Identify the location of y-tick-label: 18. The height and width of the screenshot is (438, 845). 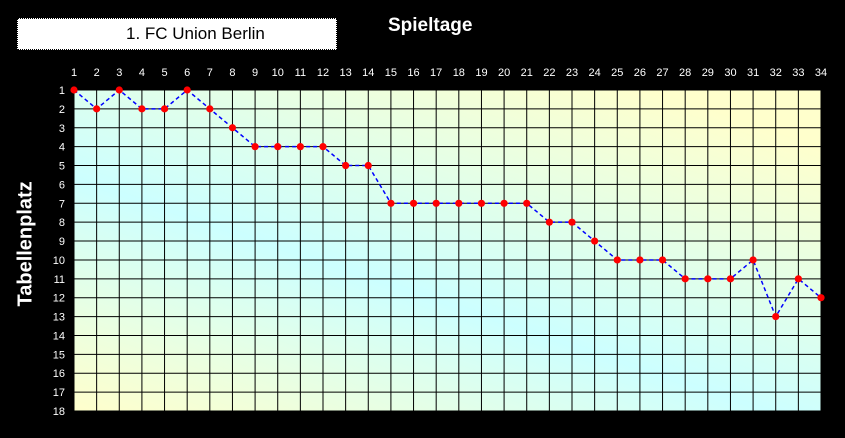
(59, 412).